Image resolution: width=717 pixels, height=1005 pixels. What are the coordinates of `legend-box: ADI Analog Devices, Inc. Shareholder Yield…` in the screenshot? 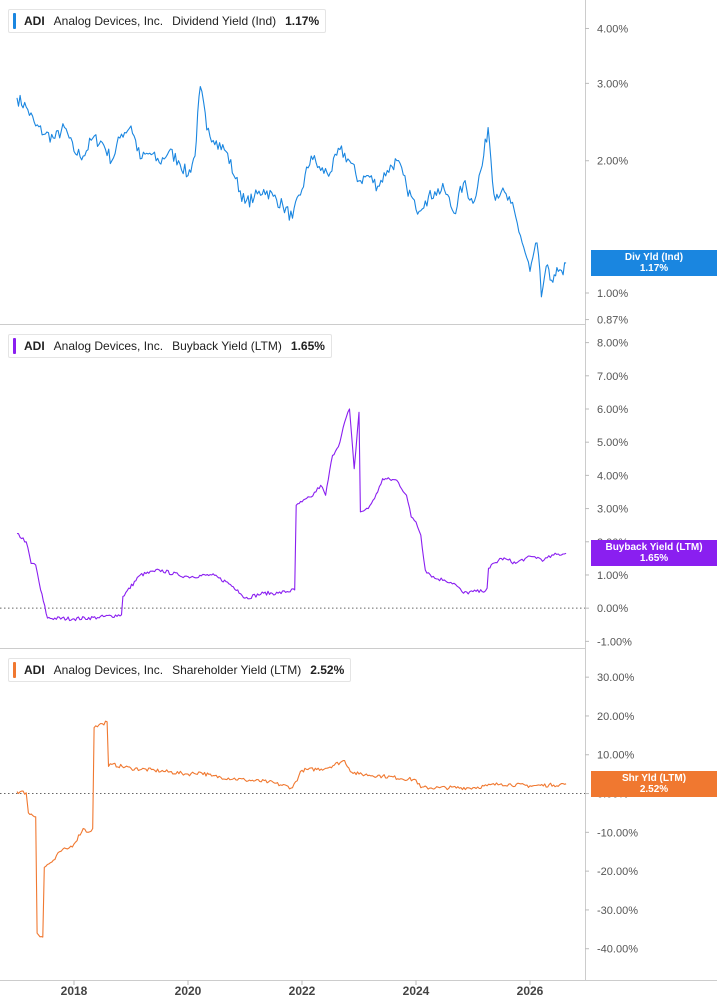 It's located at (180, 670).